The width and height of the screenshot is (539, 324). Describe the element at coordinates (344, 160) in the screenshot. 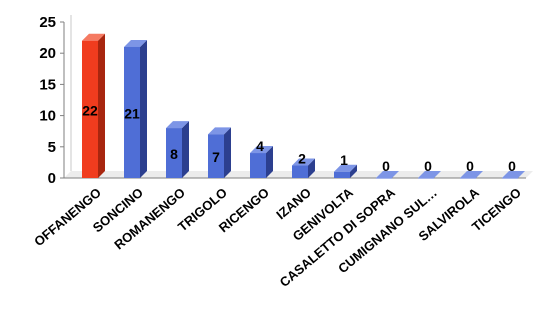

I see `data-label: 1` at that location.